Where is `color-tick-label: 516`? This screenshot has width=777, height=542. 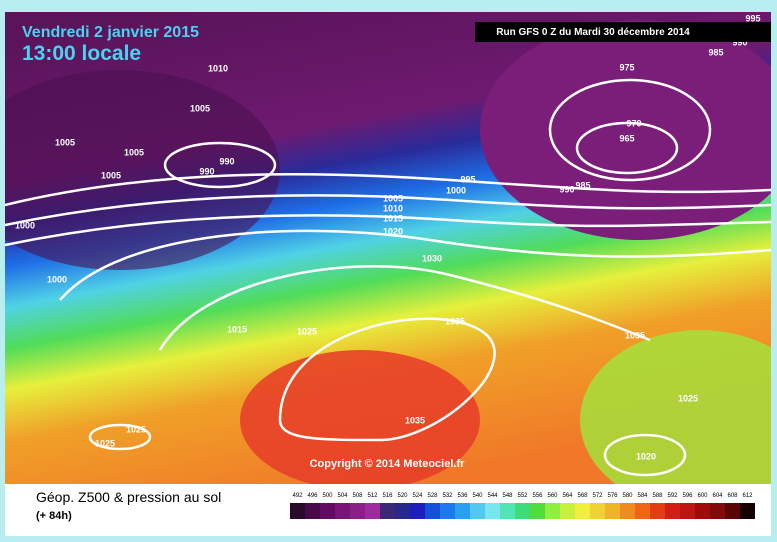
color-tick-label: 516 is located at coordinates (387, 496).